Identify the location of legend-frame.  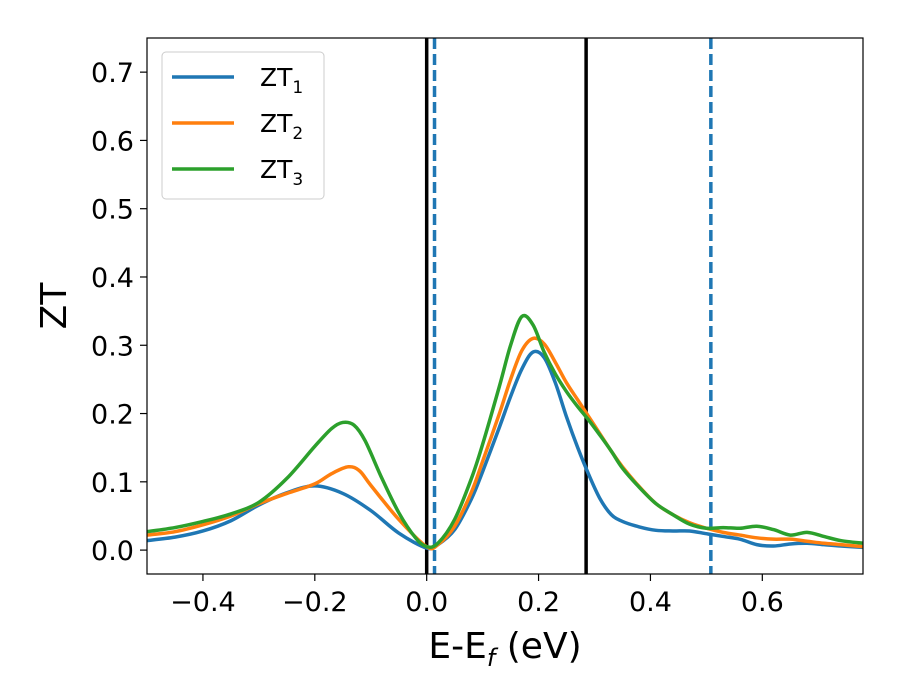
(243, 125).